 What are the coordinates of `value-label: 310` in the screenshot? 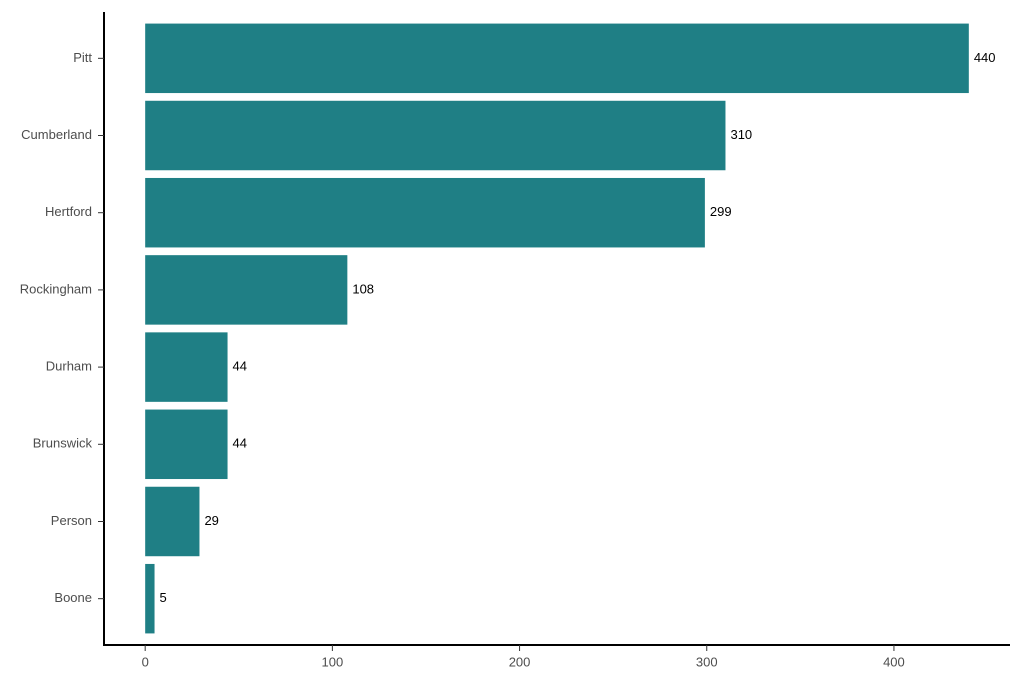 It's located at (741, 134).